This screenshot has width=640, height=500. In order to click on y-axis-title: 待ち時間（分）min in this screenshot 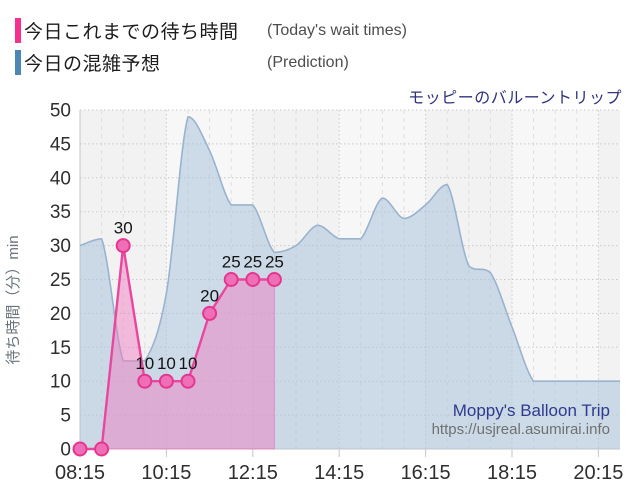, I will do `click(13, 299)`.